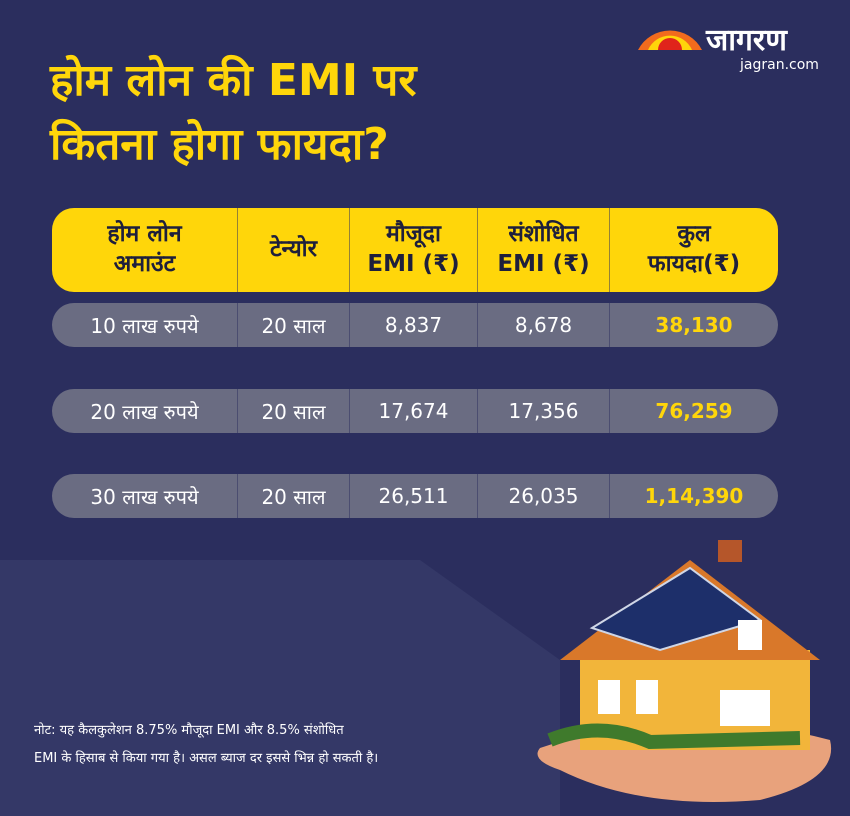 The height and width of the screenshot is (816, 850). I want to click on table-cell: 20 लाख रुपये, so click(145, 411).